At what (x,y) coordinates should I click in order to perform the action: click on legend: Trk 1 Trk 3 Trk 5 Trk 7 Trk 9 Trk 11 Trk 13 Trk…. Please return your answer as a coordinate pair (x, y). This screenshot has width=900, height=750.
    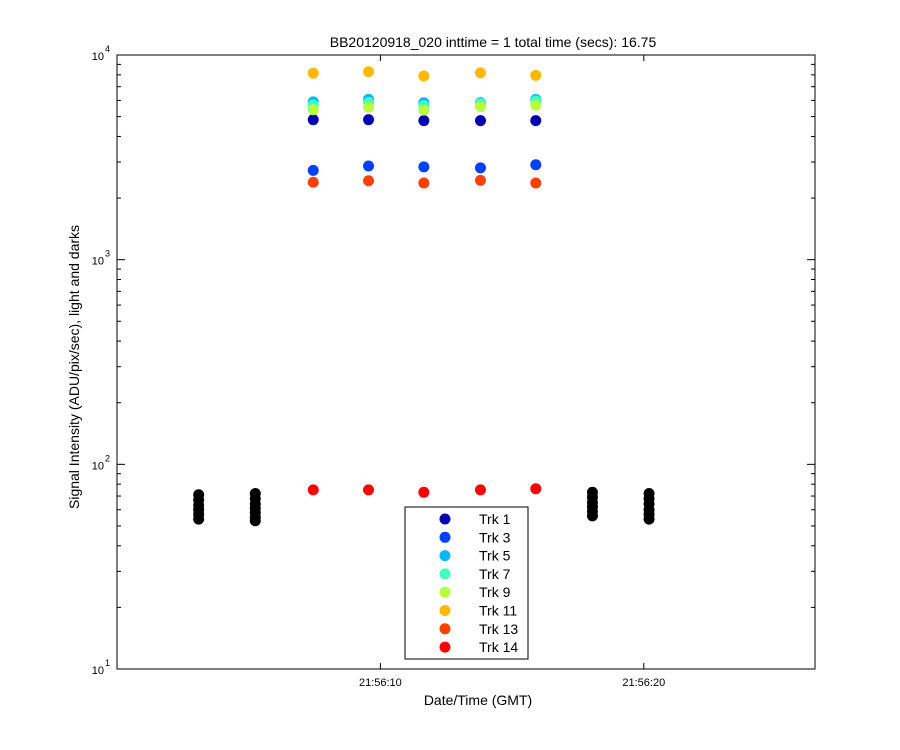
    Looking at the image, I should click on (466, 583).